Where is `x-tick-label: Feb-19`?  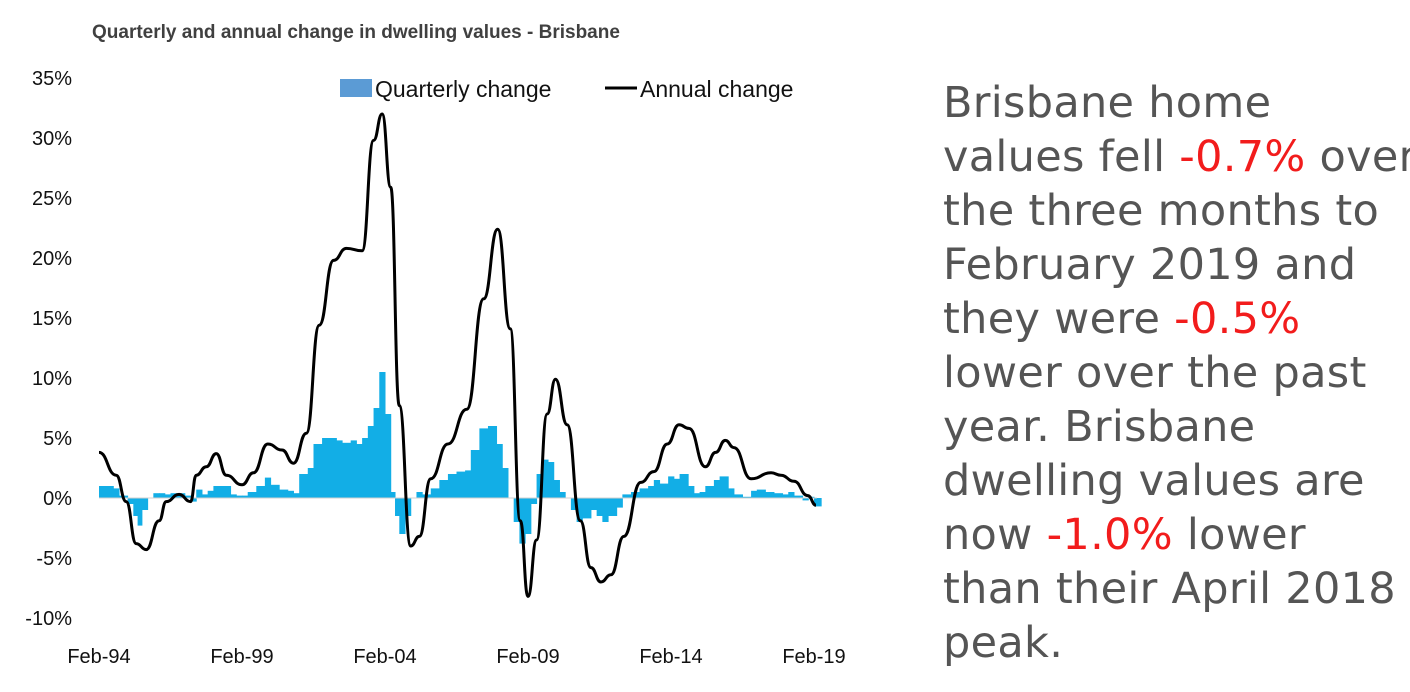 x-tick-label: Feb-19 is located at coordinates (813, 657).